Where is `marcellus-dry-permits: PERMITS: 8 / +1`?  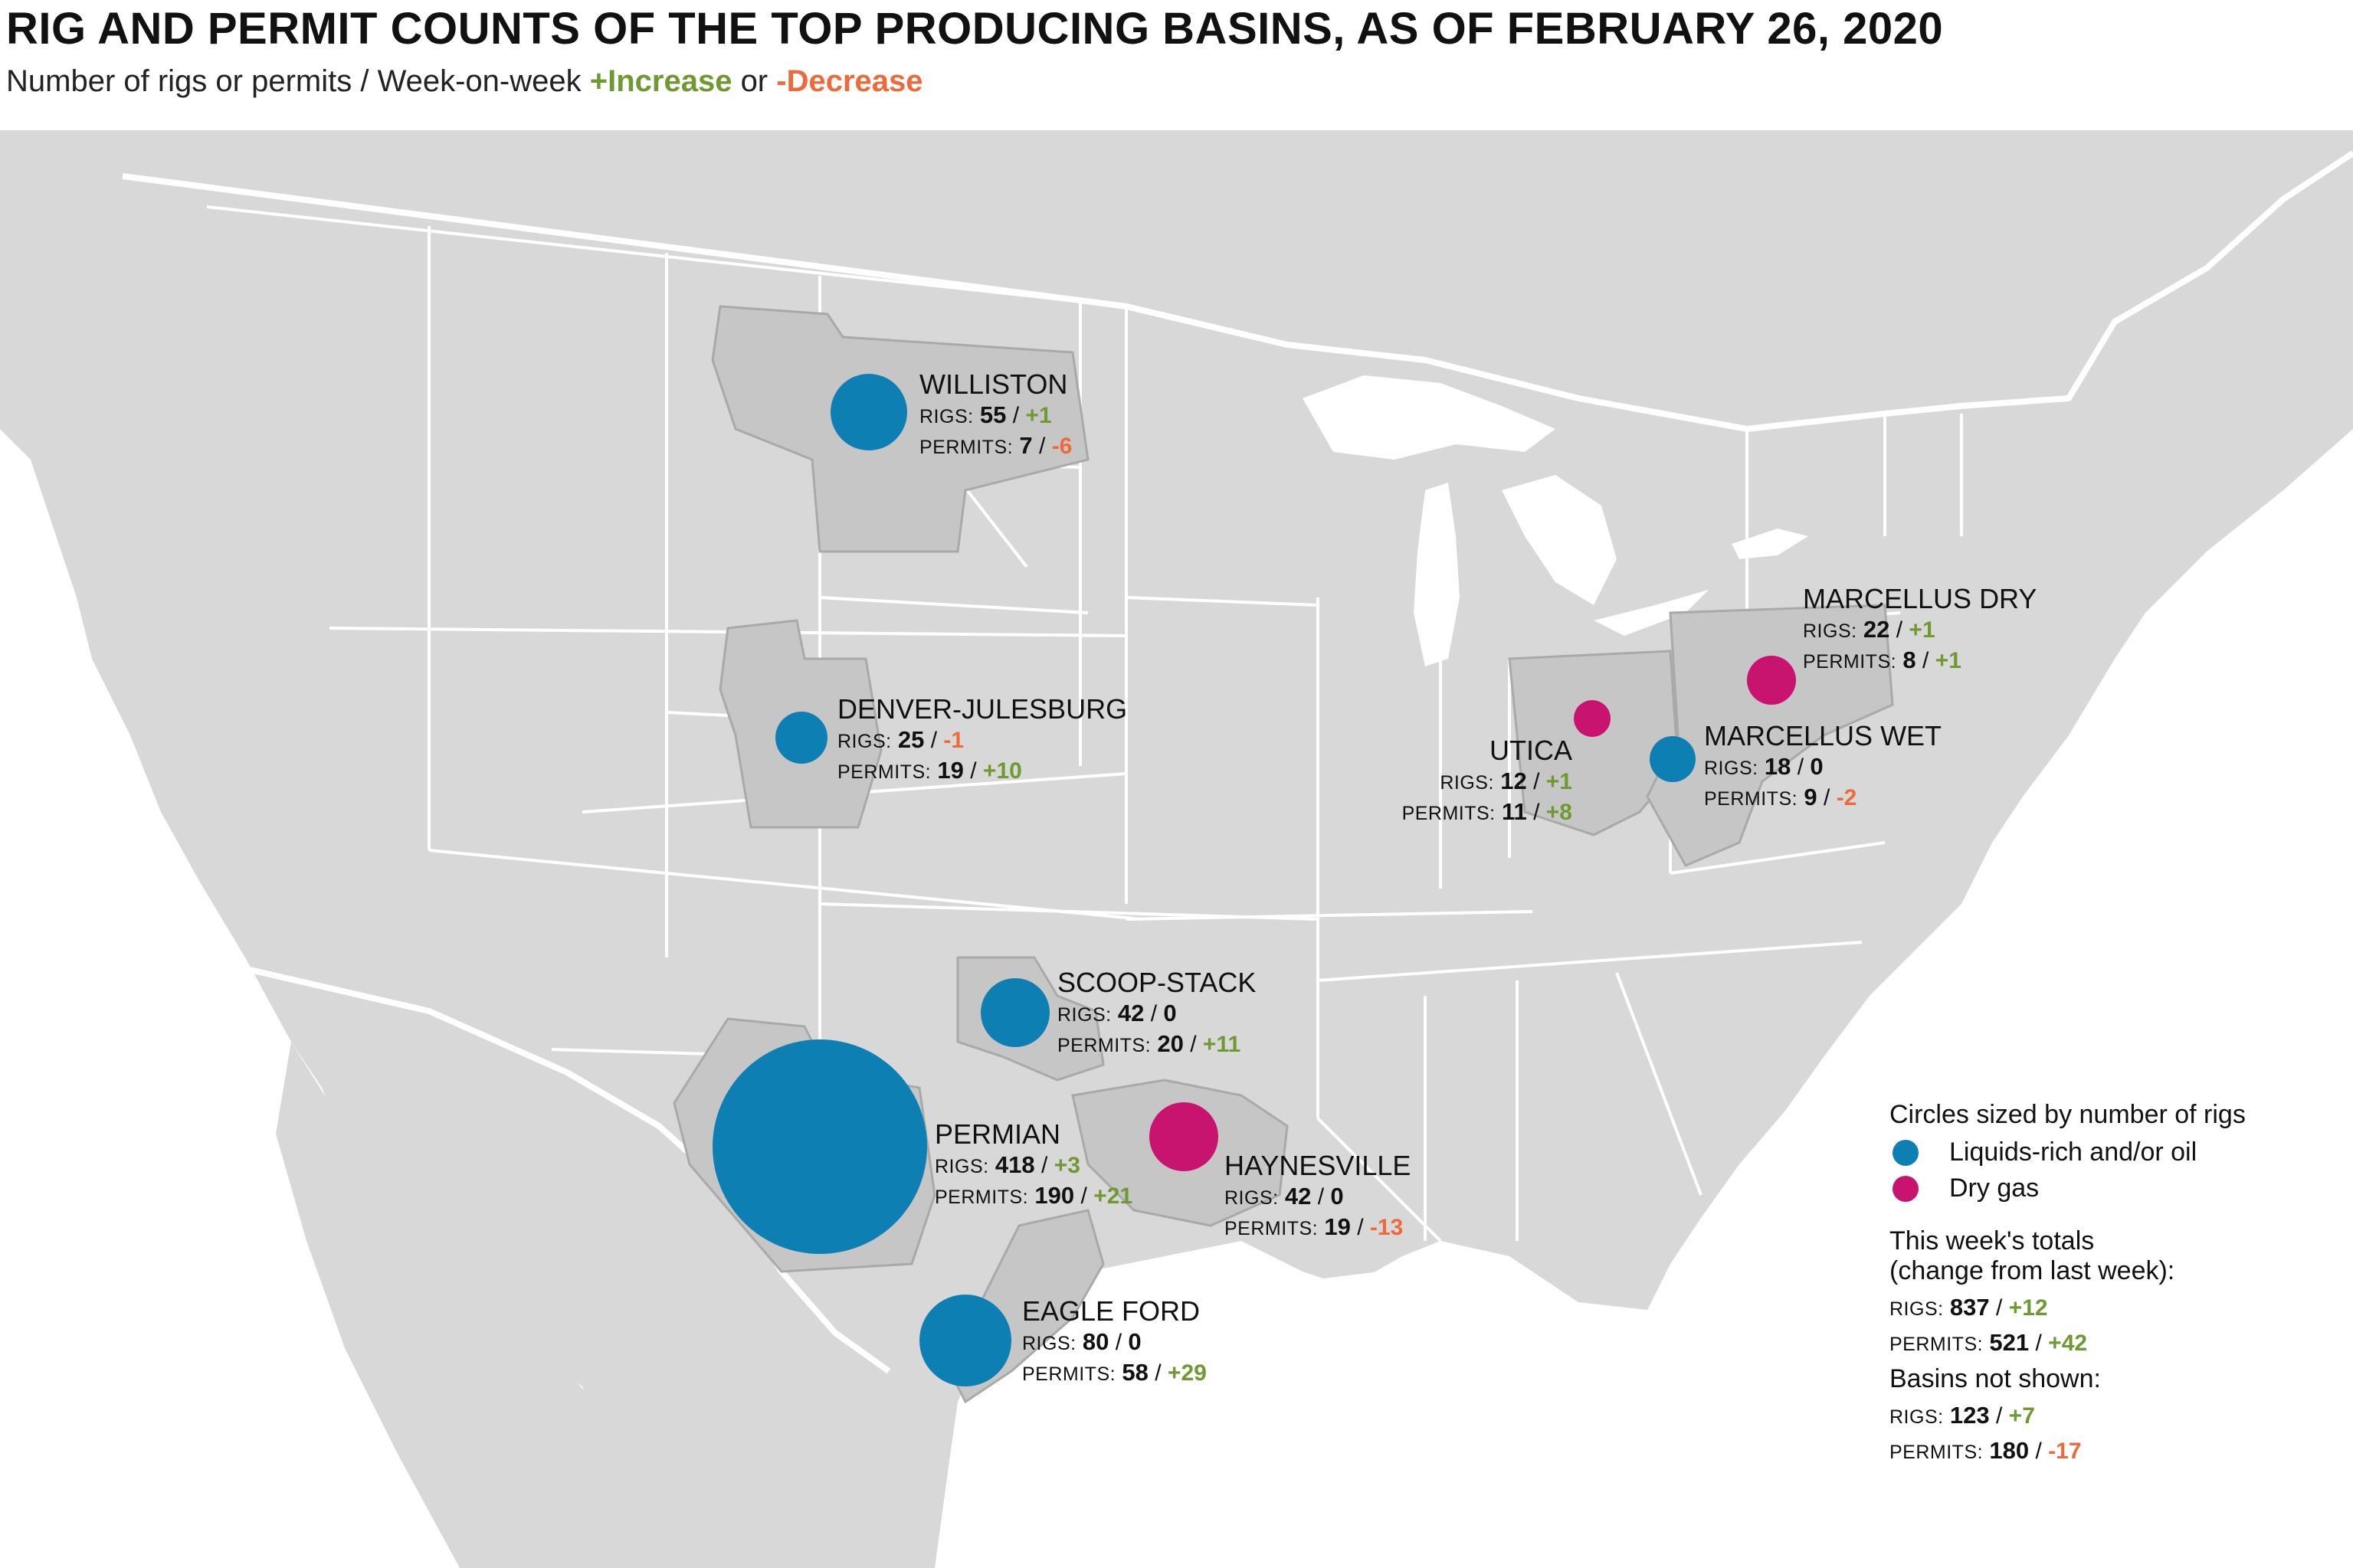
marcellus-dry-permits: PERMITS: 8 / +1 is located at coordinates (1882, 660).